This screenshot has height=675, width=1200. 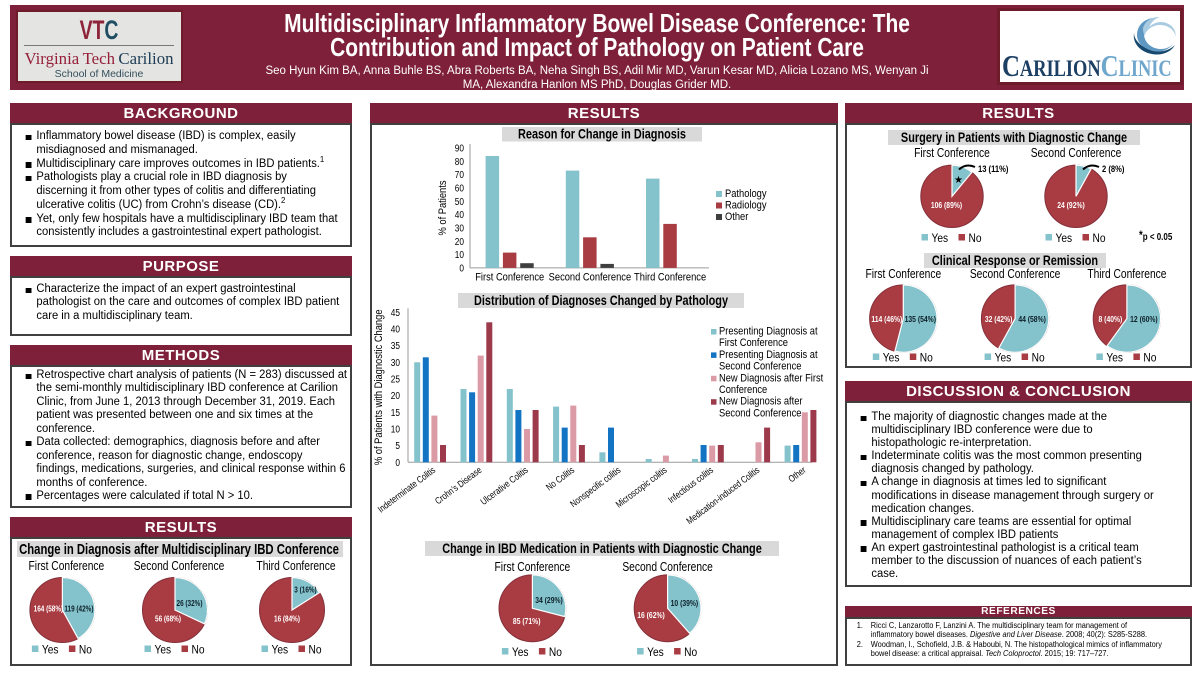 What do you see at coordinates (771, 379) in the screenshot?
I see `svg-text: New Diagnosis after First` at bounding box center [771, 379].